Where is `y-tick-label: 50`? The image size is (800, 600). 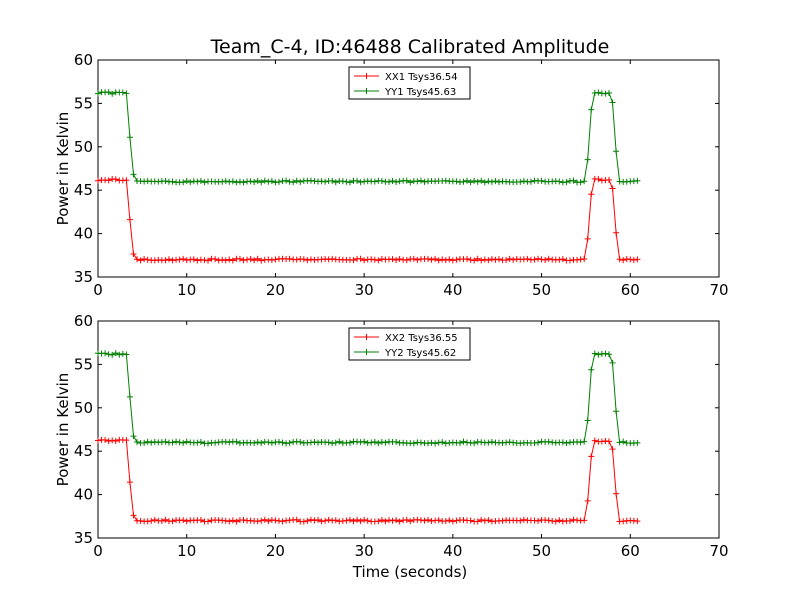 y-tick-label: 50 is located at coordinates (83, 408).